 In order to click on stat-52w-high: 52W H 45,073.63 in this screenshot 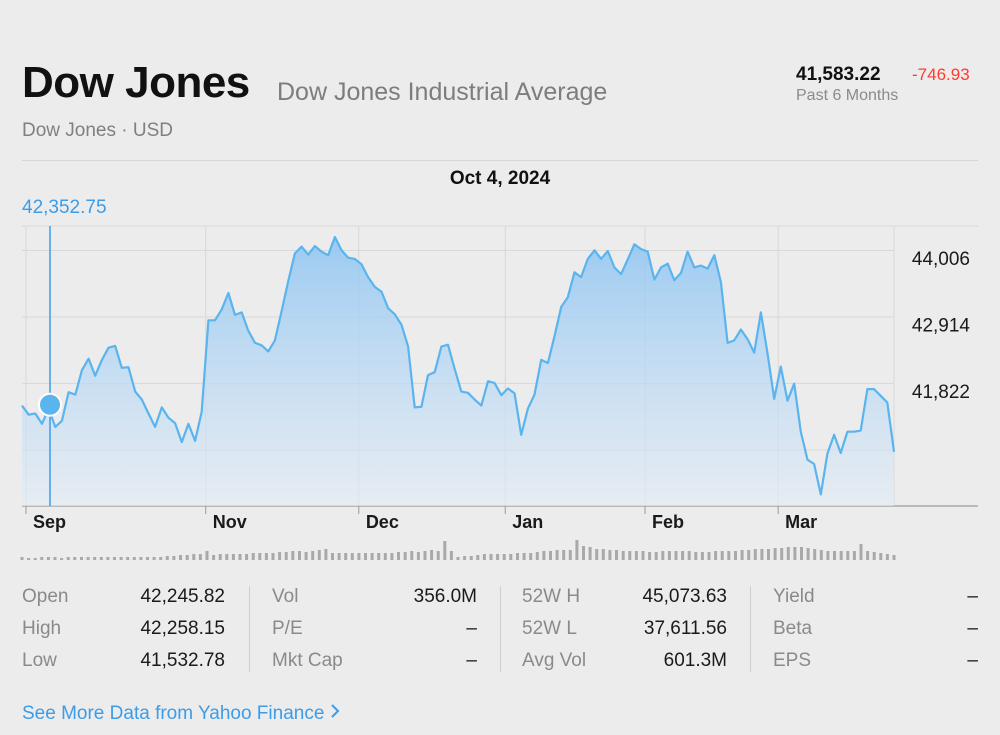, I will do `click(624, 596)`.